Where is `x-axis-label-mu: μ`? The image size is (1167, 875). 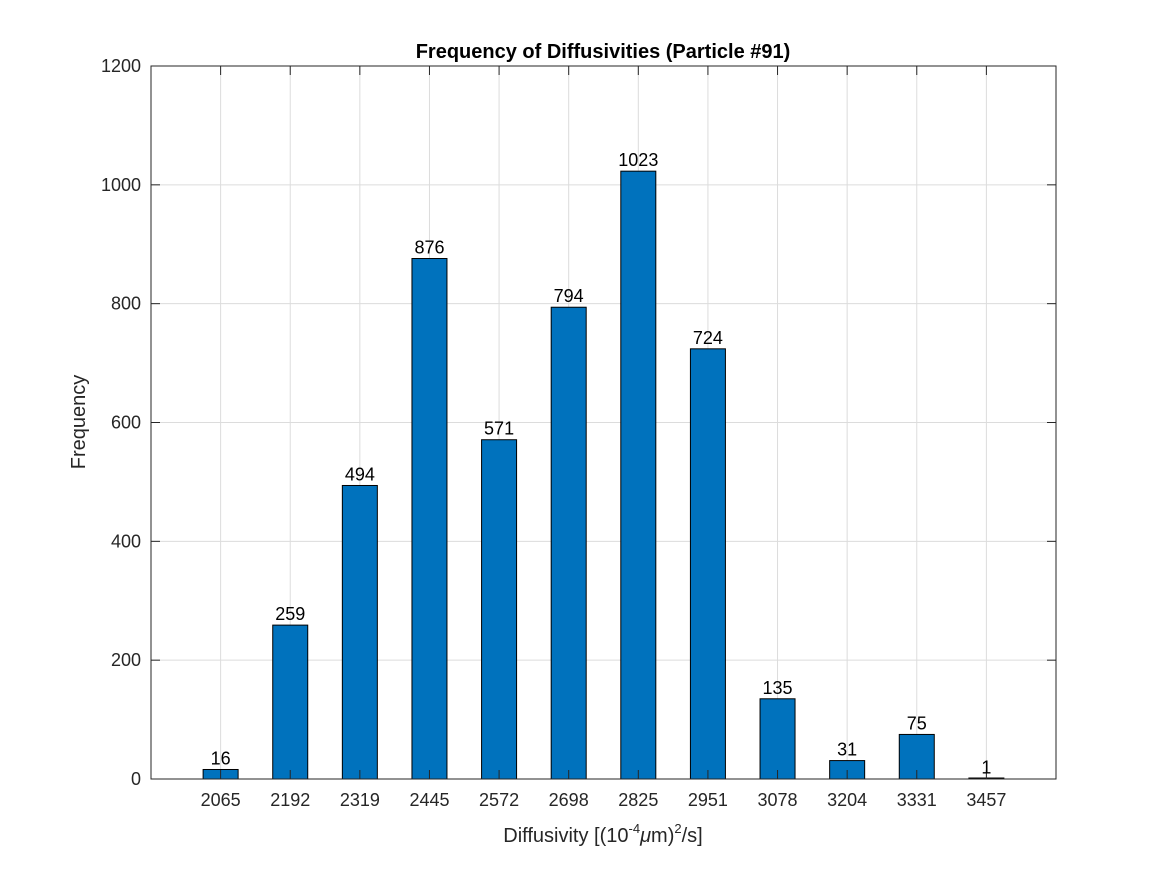 x-axis-label-mu: μ is located at coordinates (645, 836).